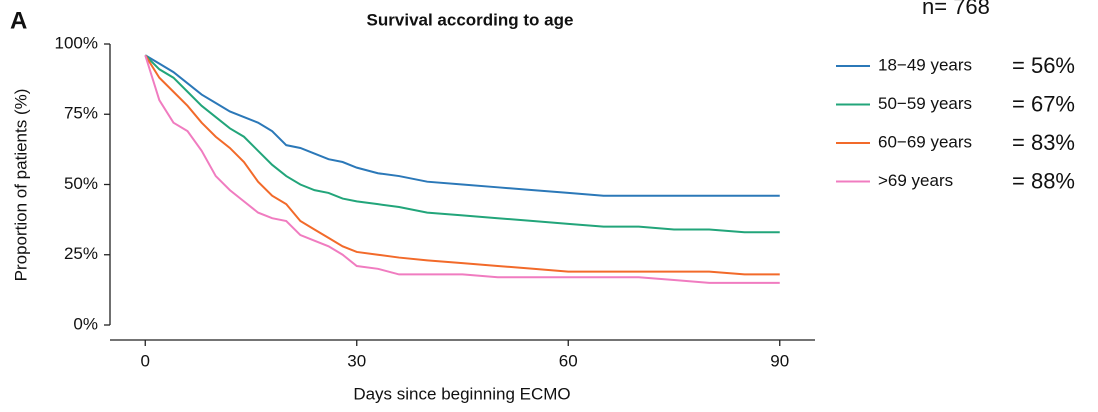  I want to click on y-tick-label: 0%, so click(85, 323).